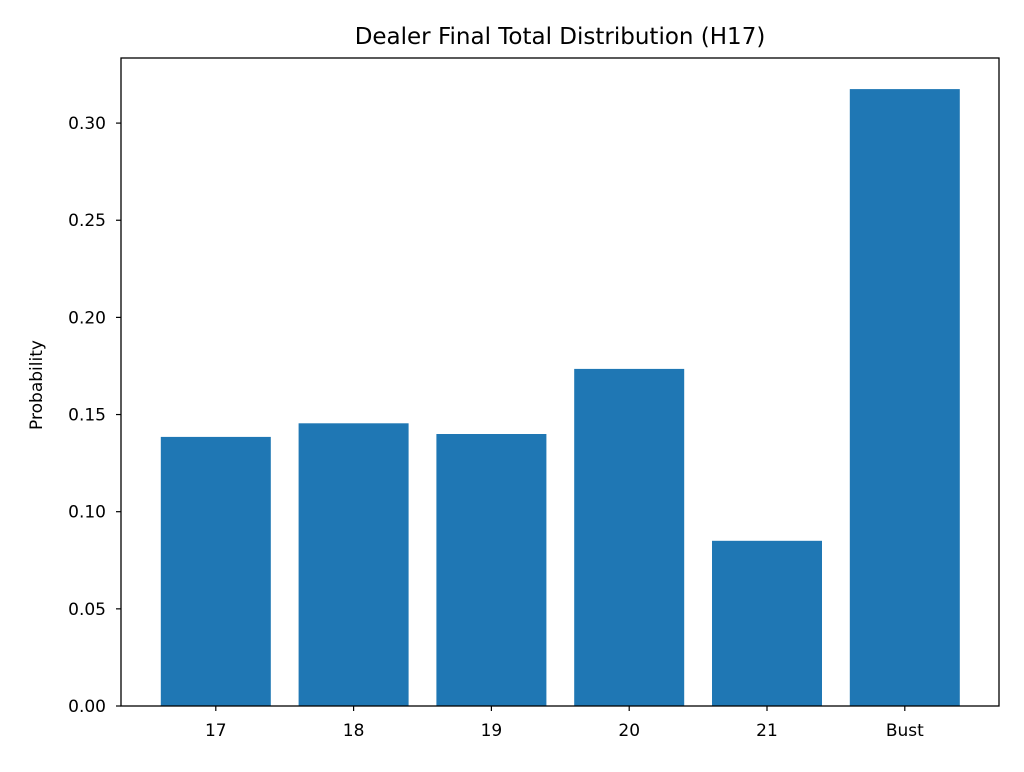 This screenshot has height=772, width=1024. Describe the element at coordinates (87, 124) in the screenshot. I see `y-tick-label: 0.30` at that location.